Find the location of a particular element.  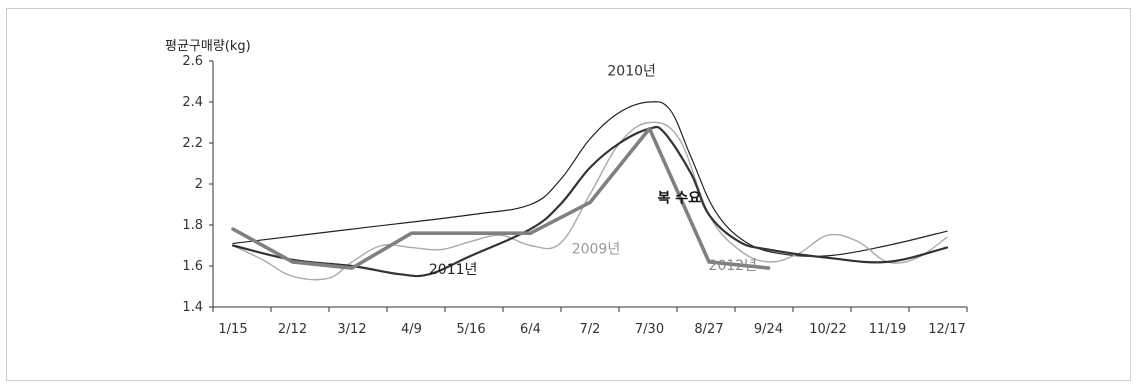

y-tick-label: 1.6 is located at coordinates (192, 266).